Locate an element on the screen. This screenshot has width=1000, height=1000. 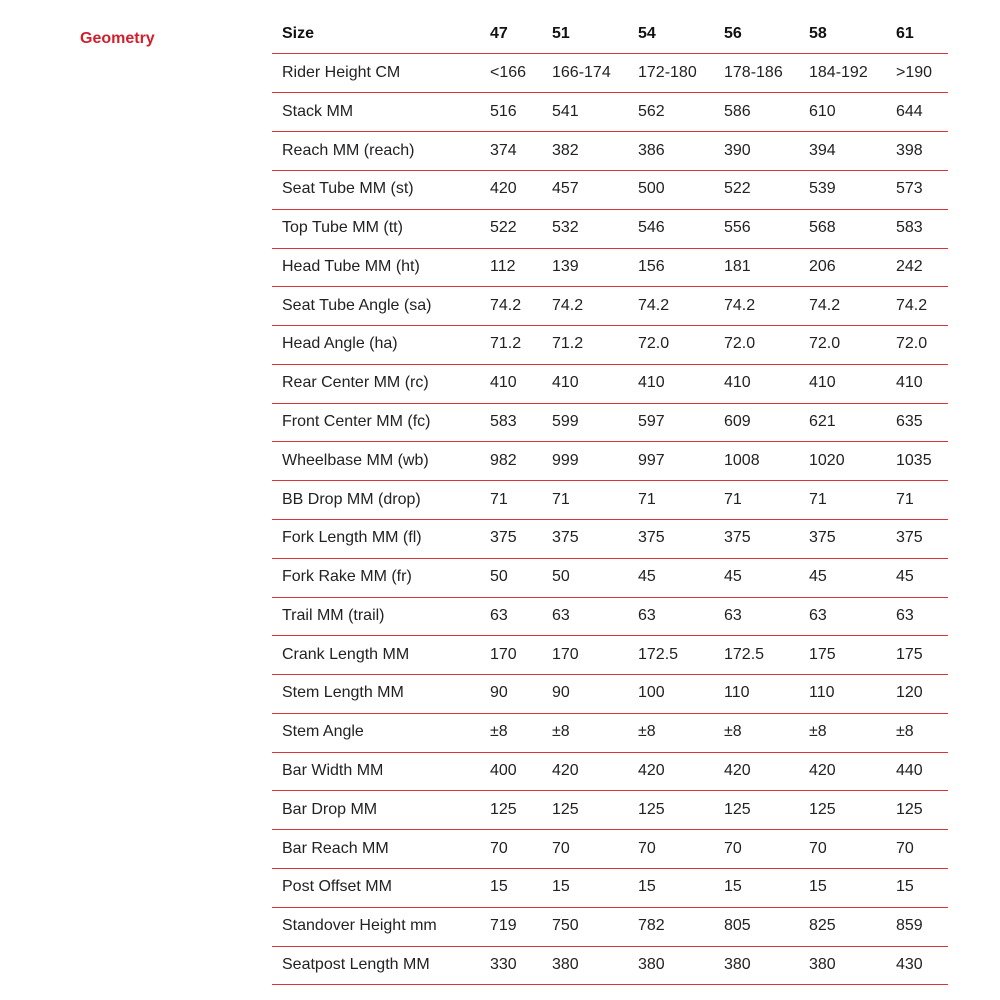
row-label: BB Drop MM (drop) is located at coordinates (351, 499).